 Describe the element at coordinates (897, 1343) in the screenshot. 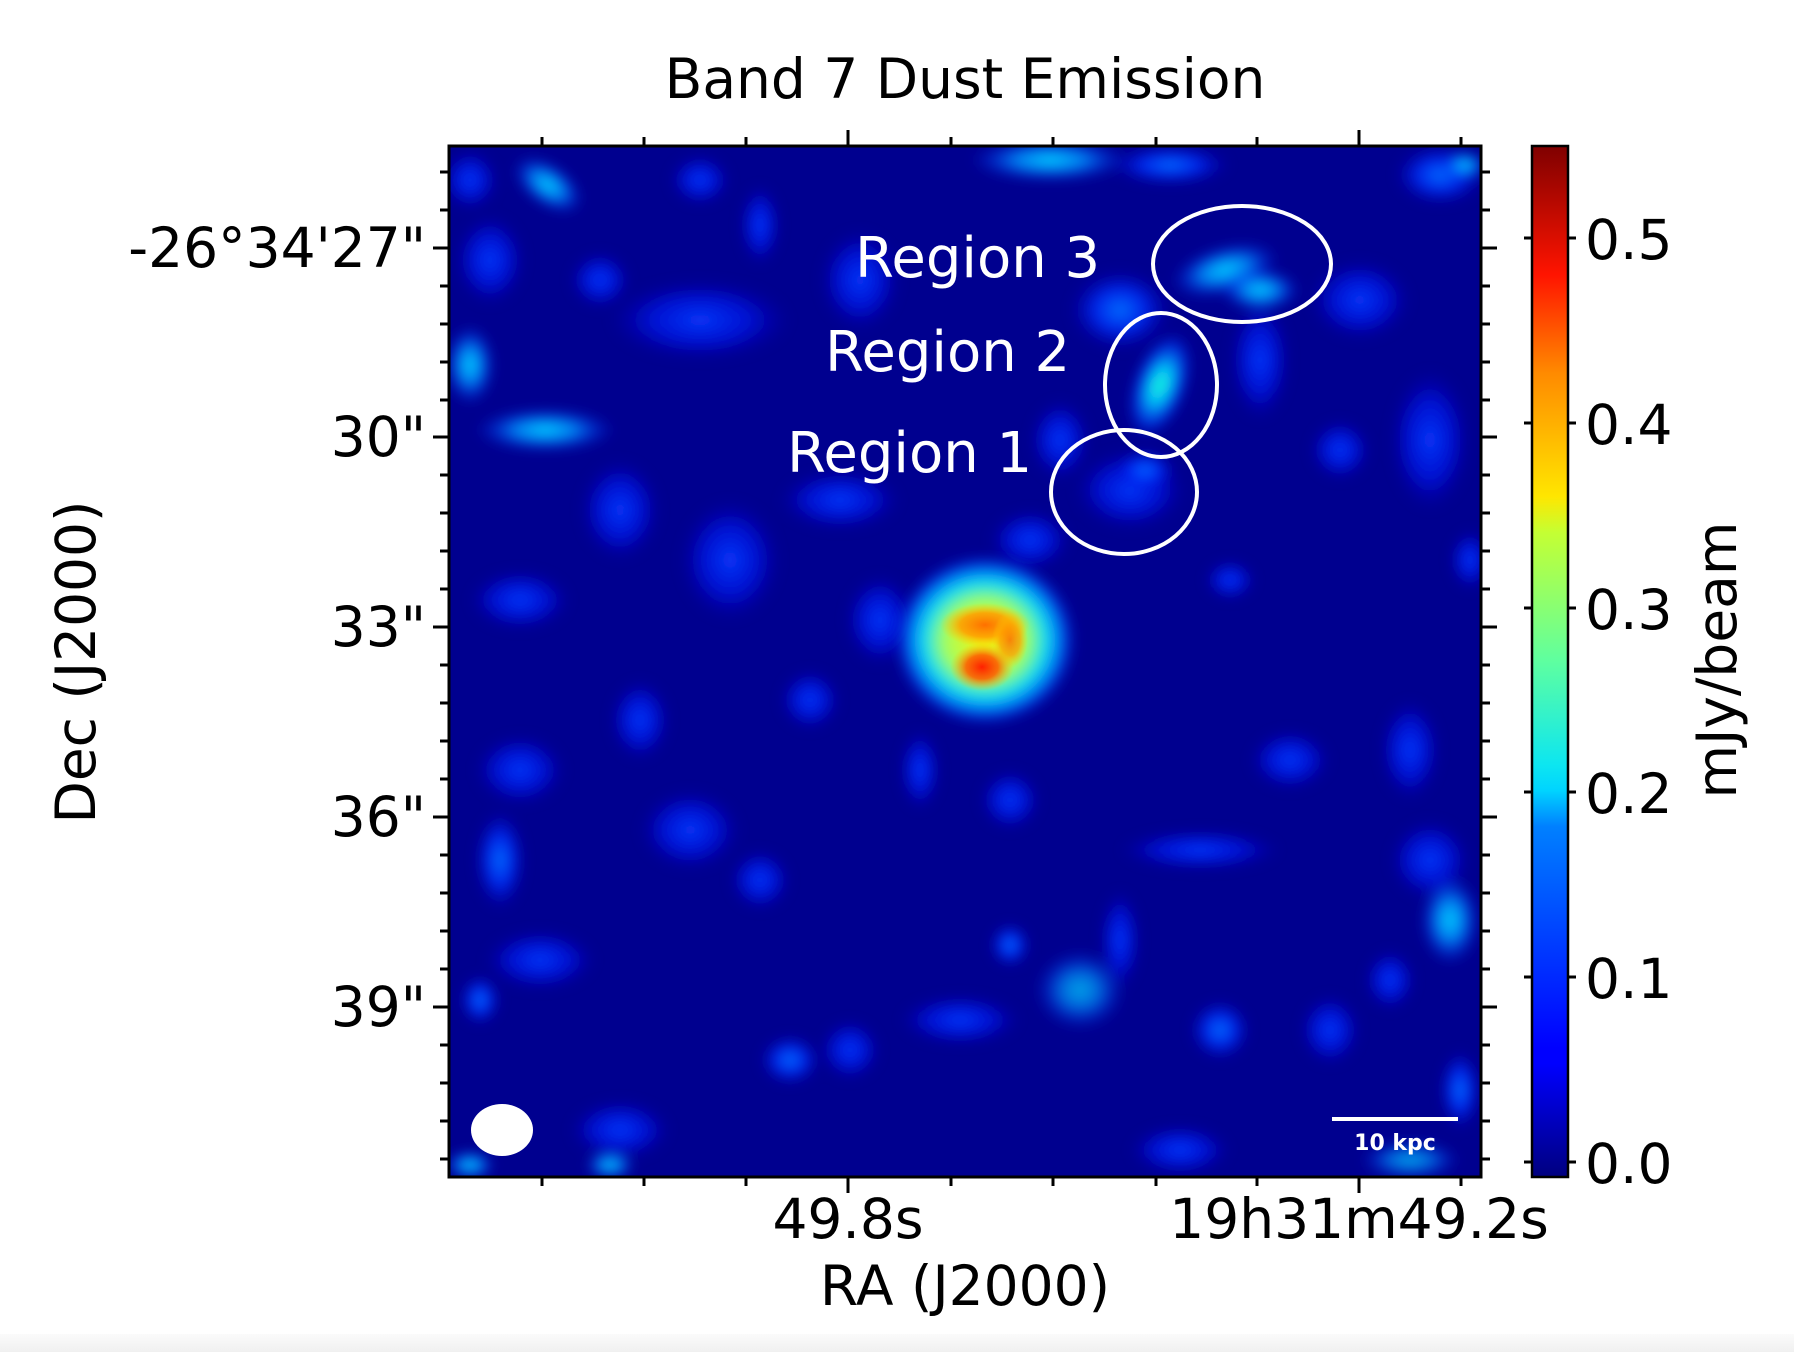

I see `bottom-strip` at that location.